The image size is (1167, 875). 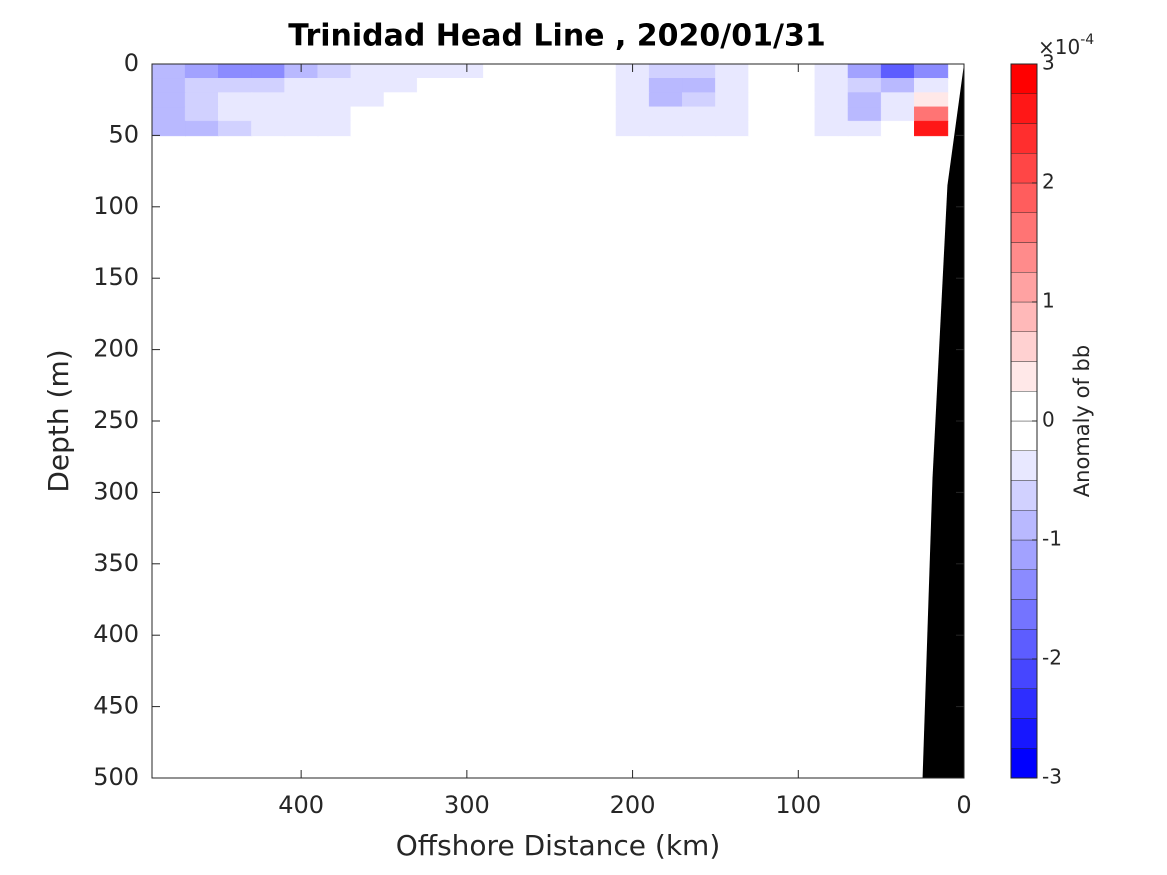 What do you see at coordinates (131, 63) in the screenshot?
I see `y-tick-label: 0` at bounding box center [131, 63].